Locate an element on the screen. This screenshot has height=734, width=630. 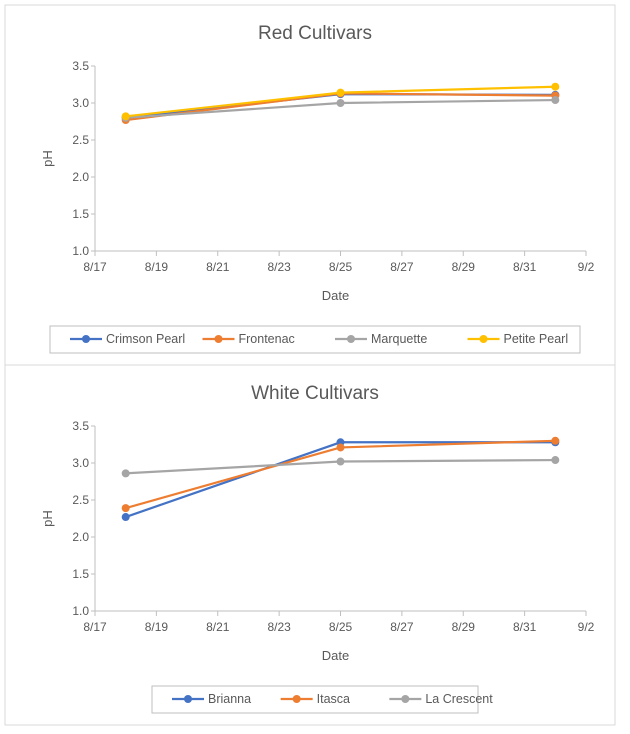
legend-label: Frontenac is located at coordinates (267, 339).